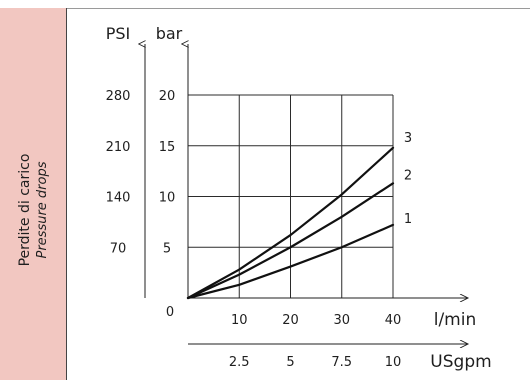  I want to click on bar-tick-label-15: 15, so click(167, 147).